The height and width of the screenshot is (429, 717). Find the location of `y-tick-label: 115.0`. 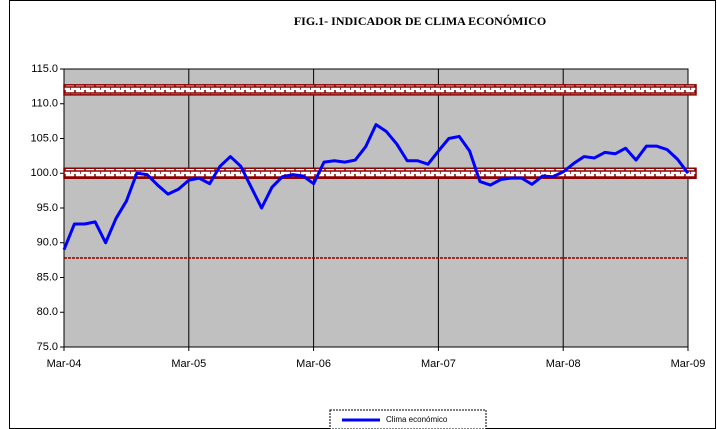

y-tick-label: 115.0 is located at coordinates (44, 69).